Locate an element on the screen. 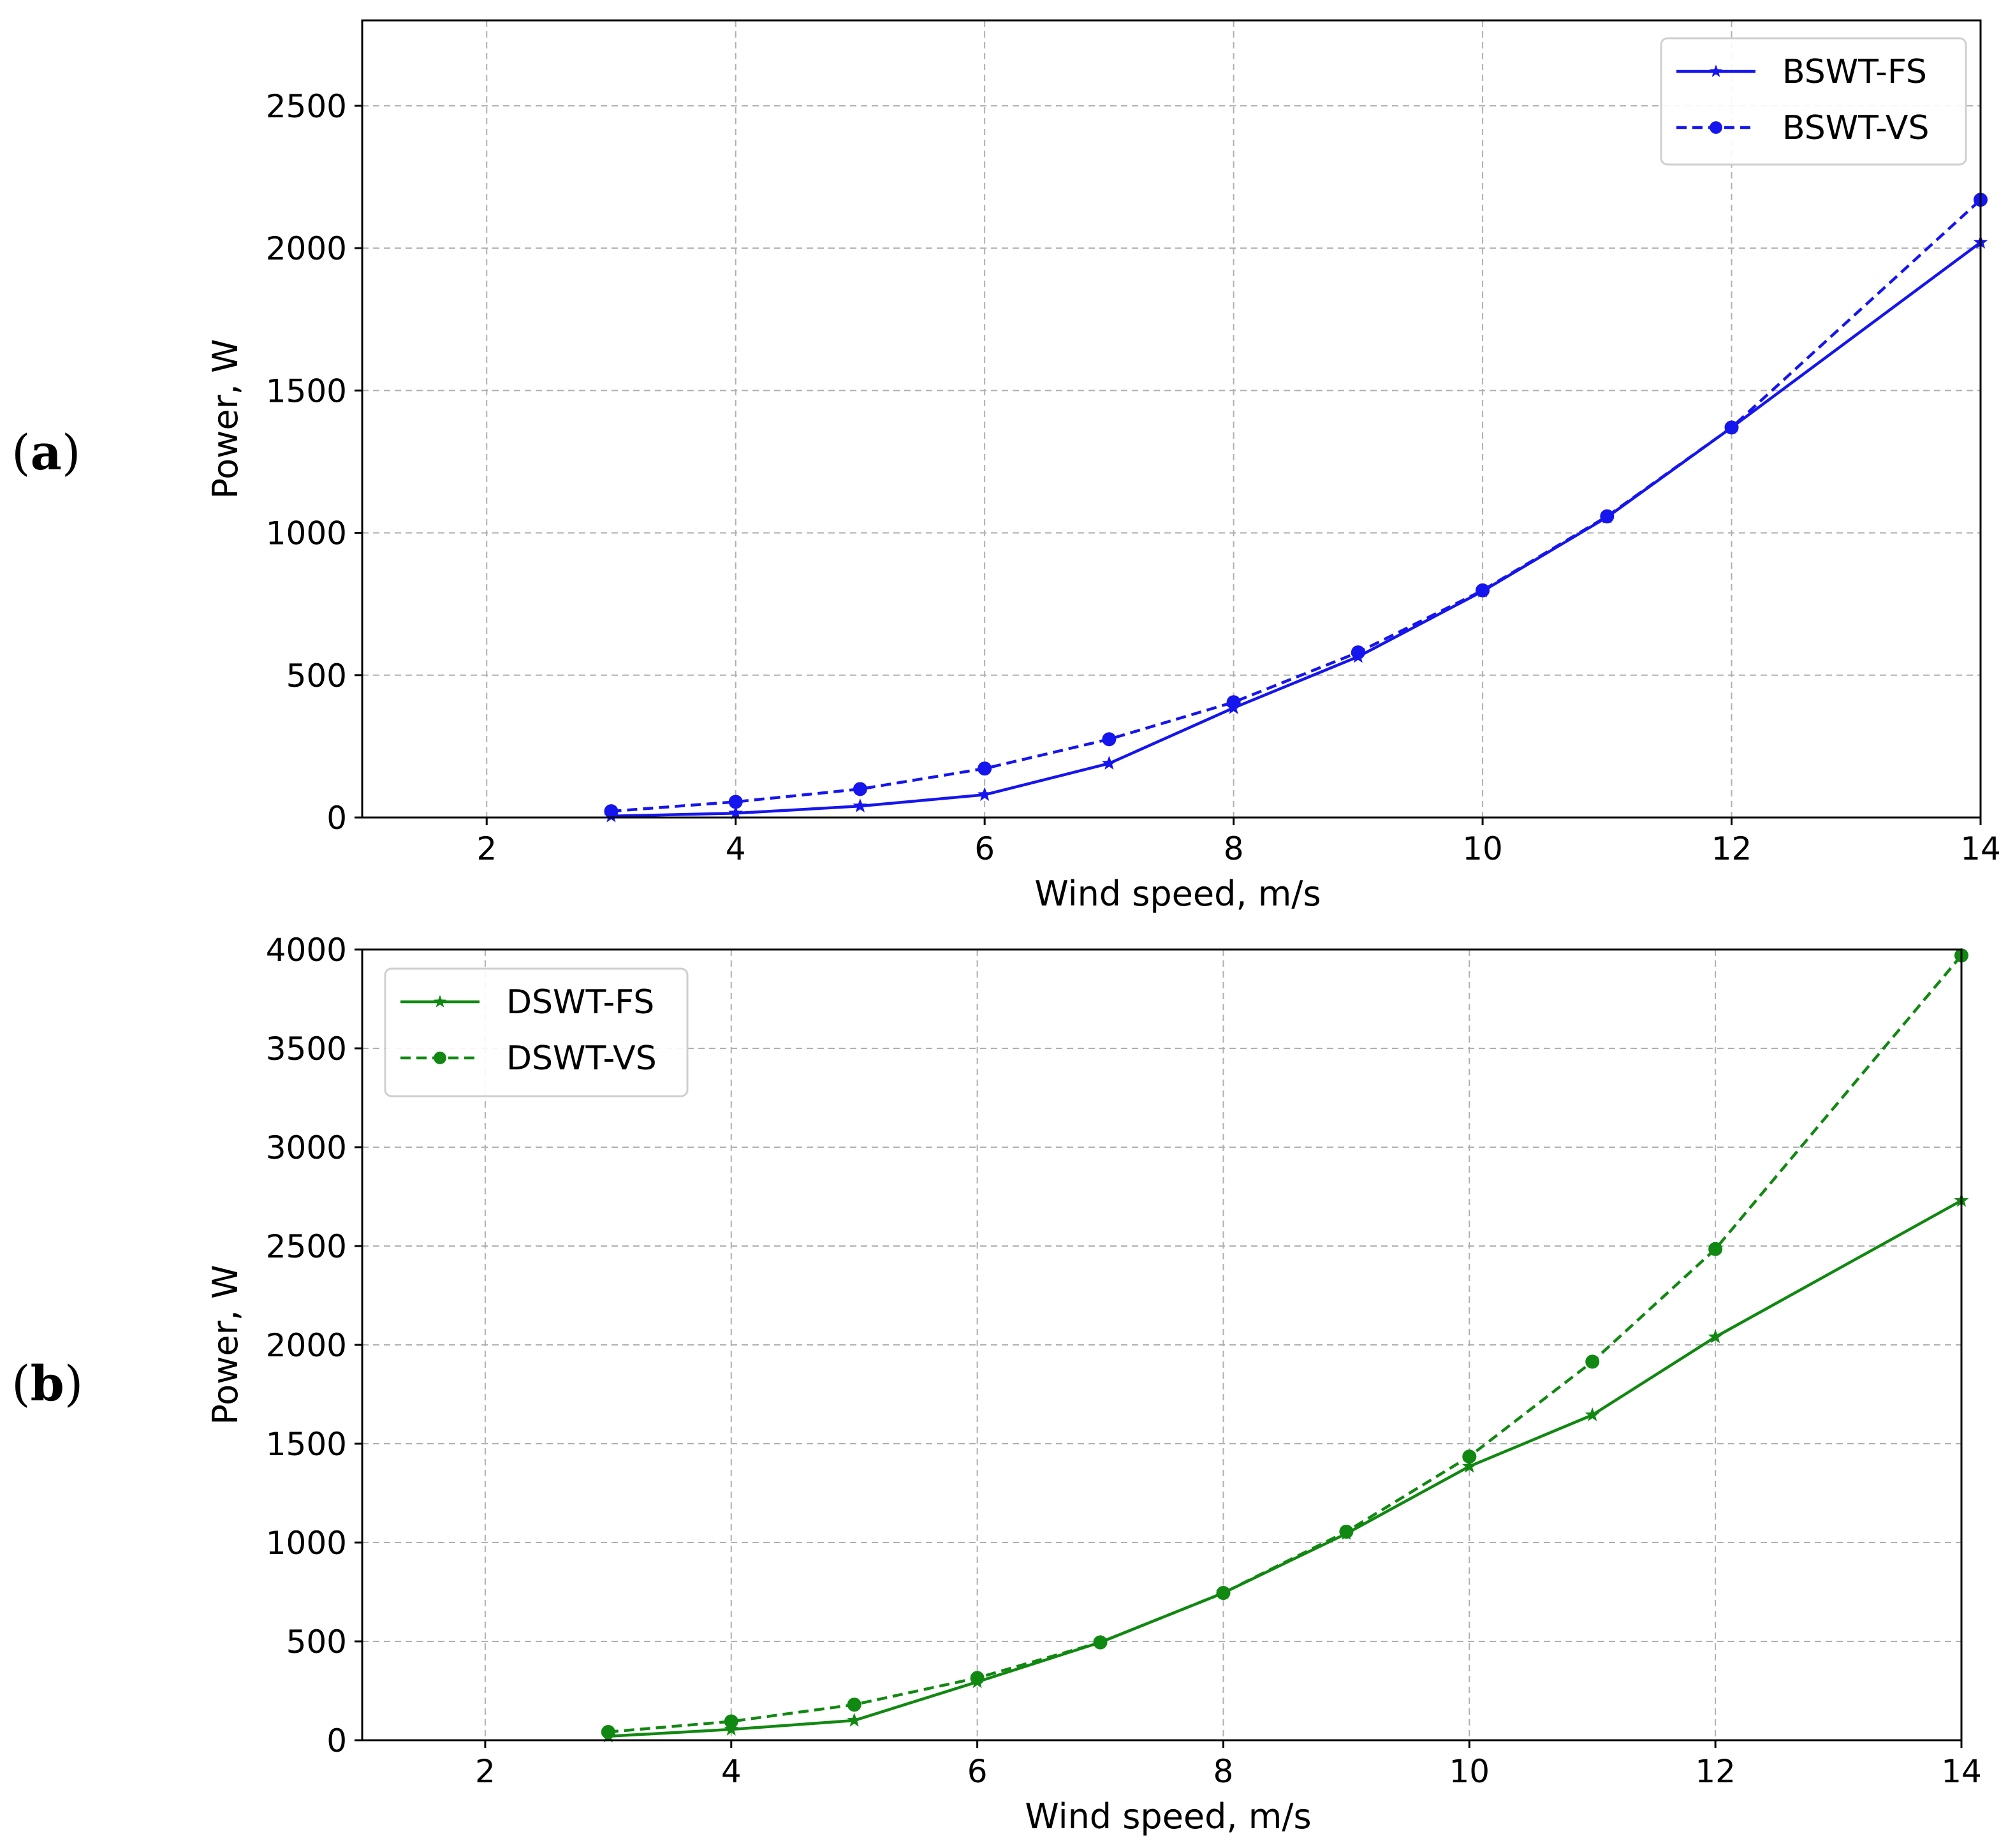 This screenshot has height=1848, width=2015. legend-entry: BSWT-VS is located at coordinates (1855, 128).